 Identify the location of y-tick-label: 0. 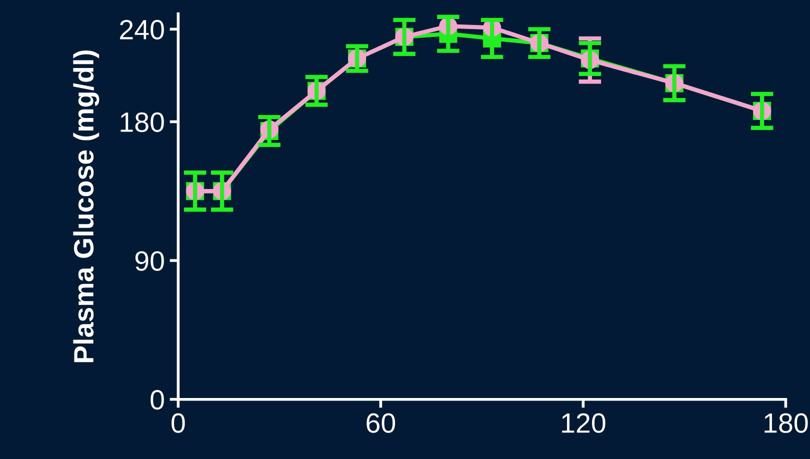
(157, 400).